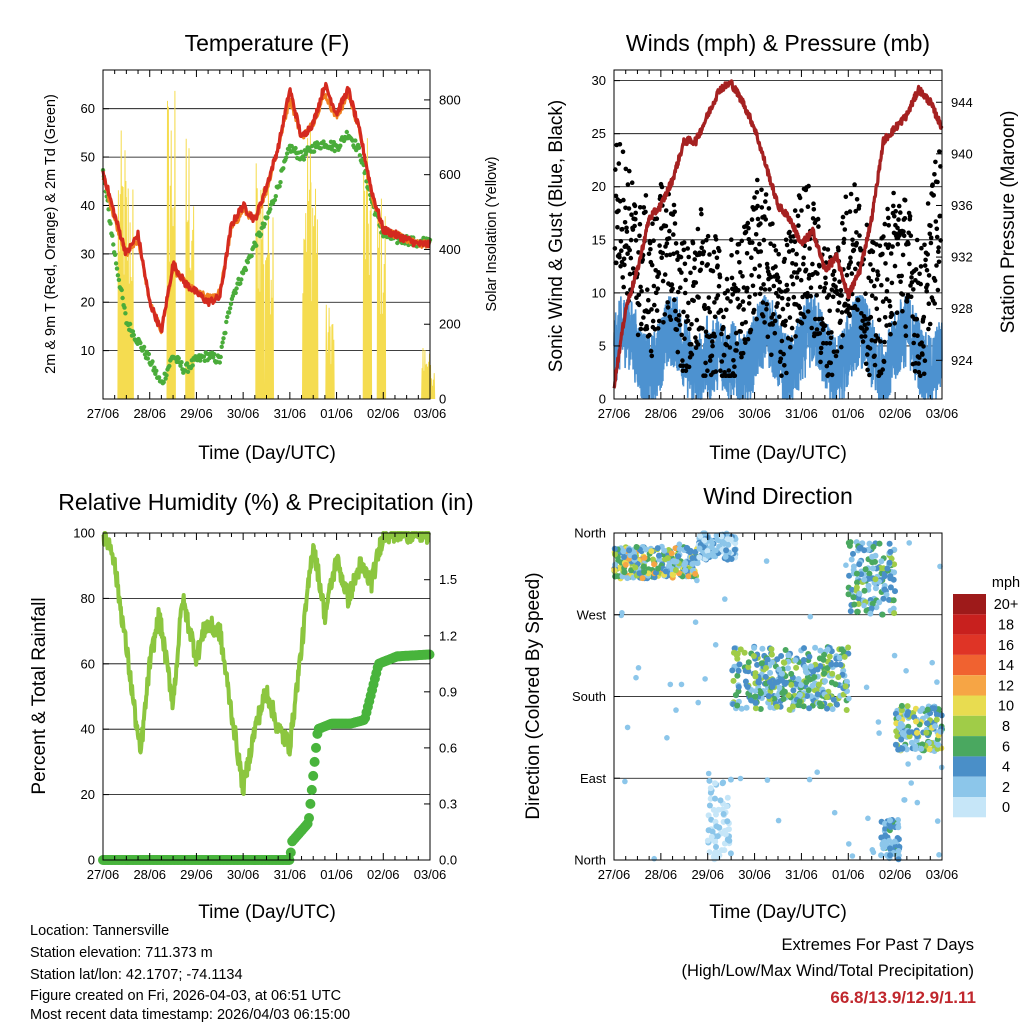 This screenshot has width=1024, height=1024. What do you see at coordinates (962, 153) in the screenshot?
I see `y-right-tick-label: 940` at bounding box center [962, 153].